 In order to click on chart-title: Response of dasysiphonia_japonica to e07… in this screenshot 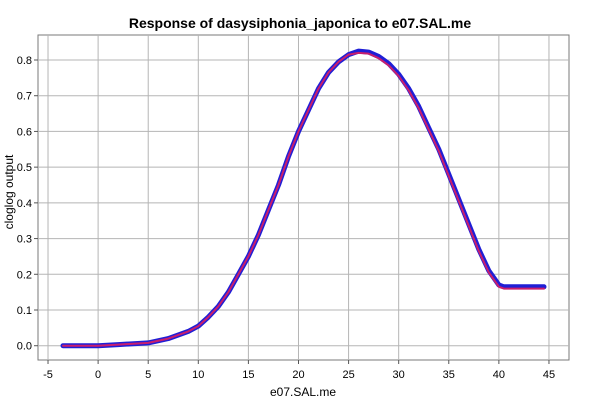, I will do `click(300, 23)`.